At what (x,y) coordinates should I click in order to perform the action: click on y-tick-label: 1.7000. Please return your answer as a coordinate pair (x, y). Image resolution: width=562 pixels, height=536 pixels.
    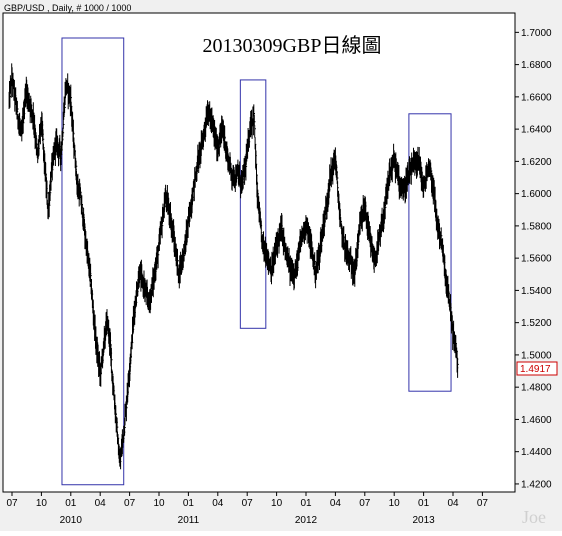
    Looking at the image, I should click on (536, 33).